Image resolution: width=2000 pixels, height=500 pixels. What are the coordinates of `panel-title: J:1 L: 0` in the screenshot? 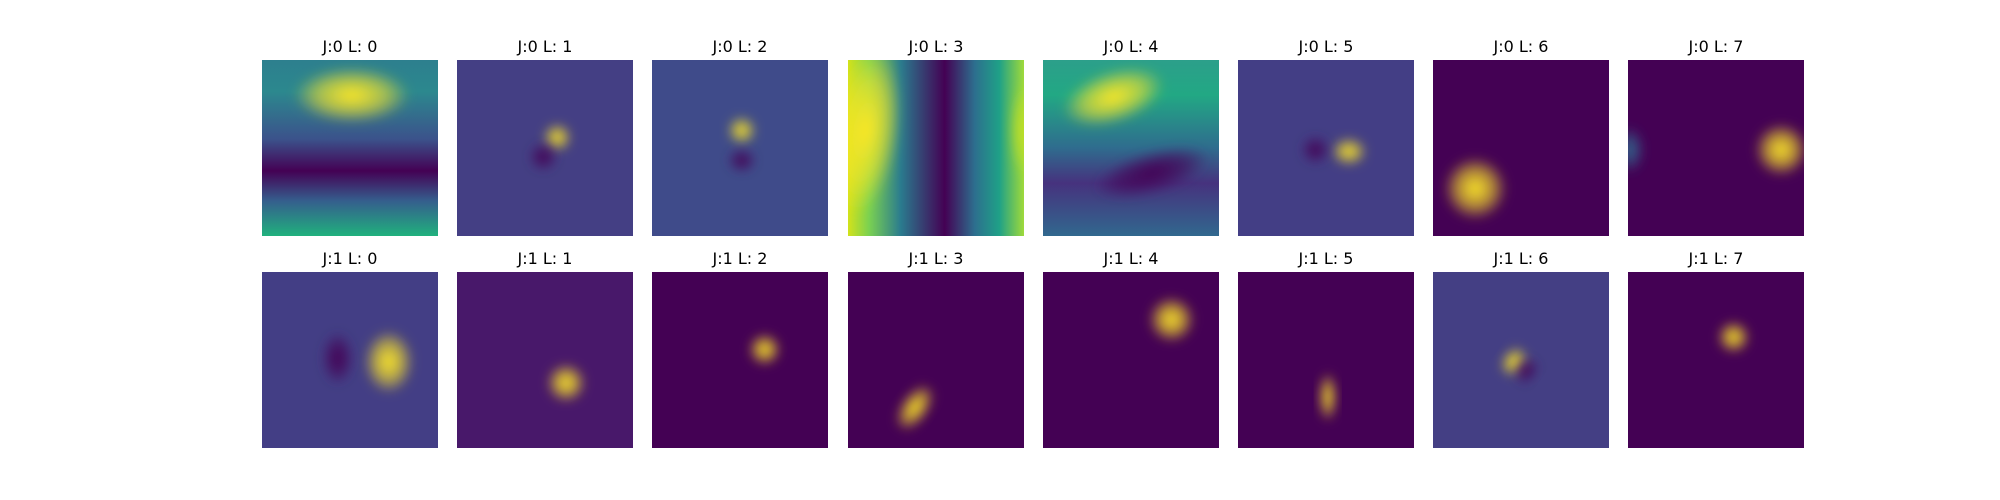 It's located at (350, 258).